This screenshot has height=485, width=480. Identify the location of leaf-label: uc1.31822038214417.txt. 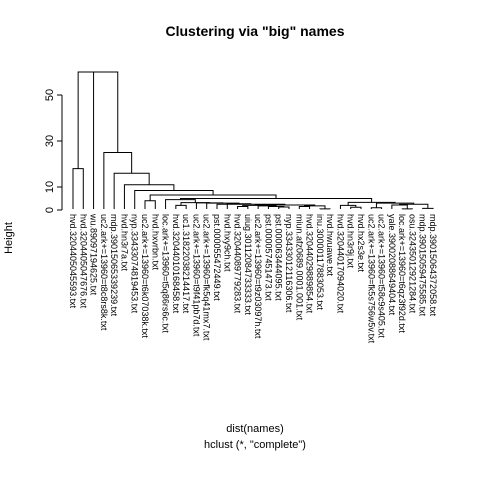
(186, 264).